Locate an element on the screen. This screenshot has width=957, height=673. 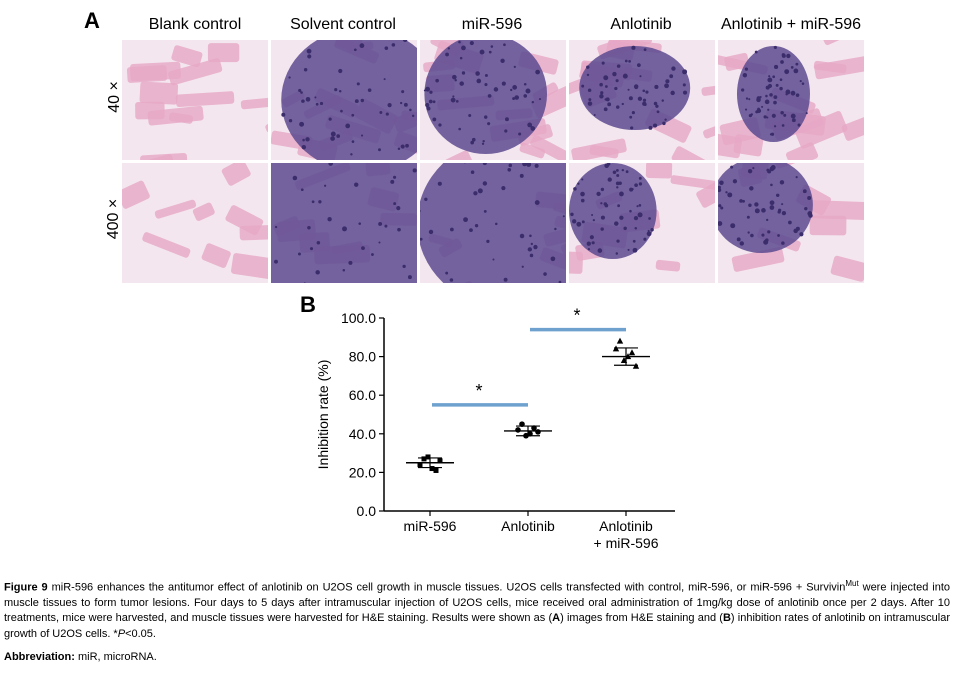
row-label-400x: 400 × is located at coordinates (113, 219).